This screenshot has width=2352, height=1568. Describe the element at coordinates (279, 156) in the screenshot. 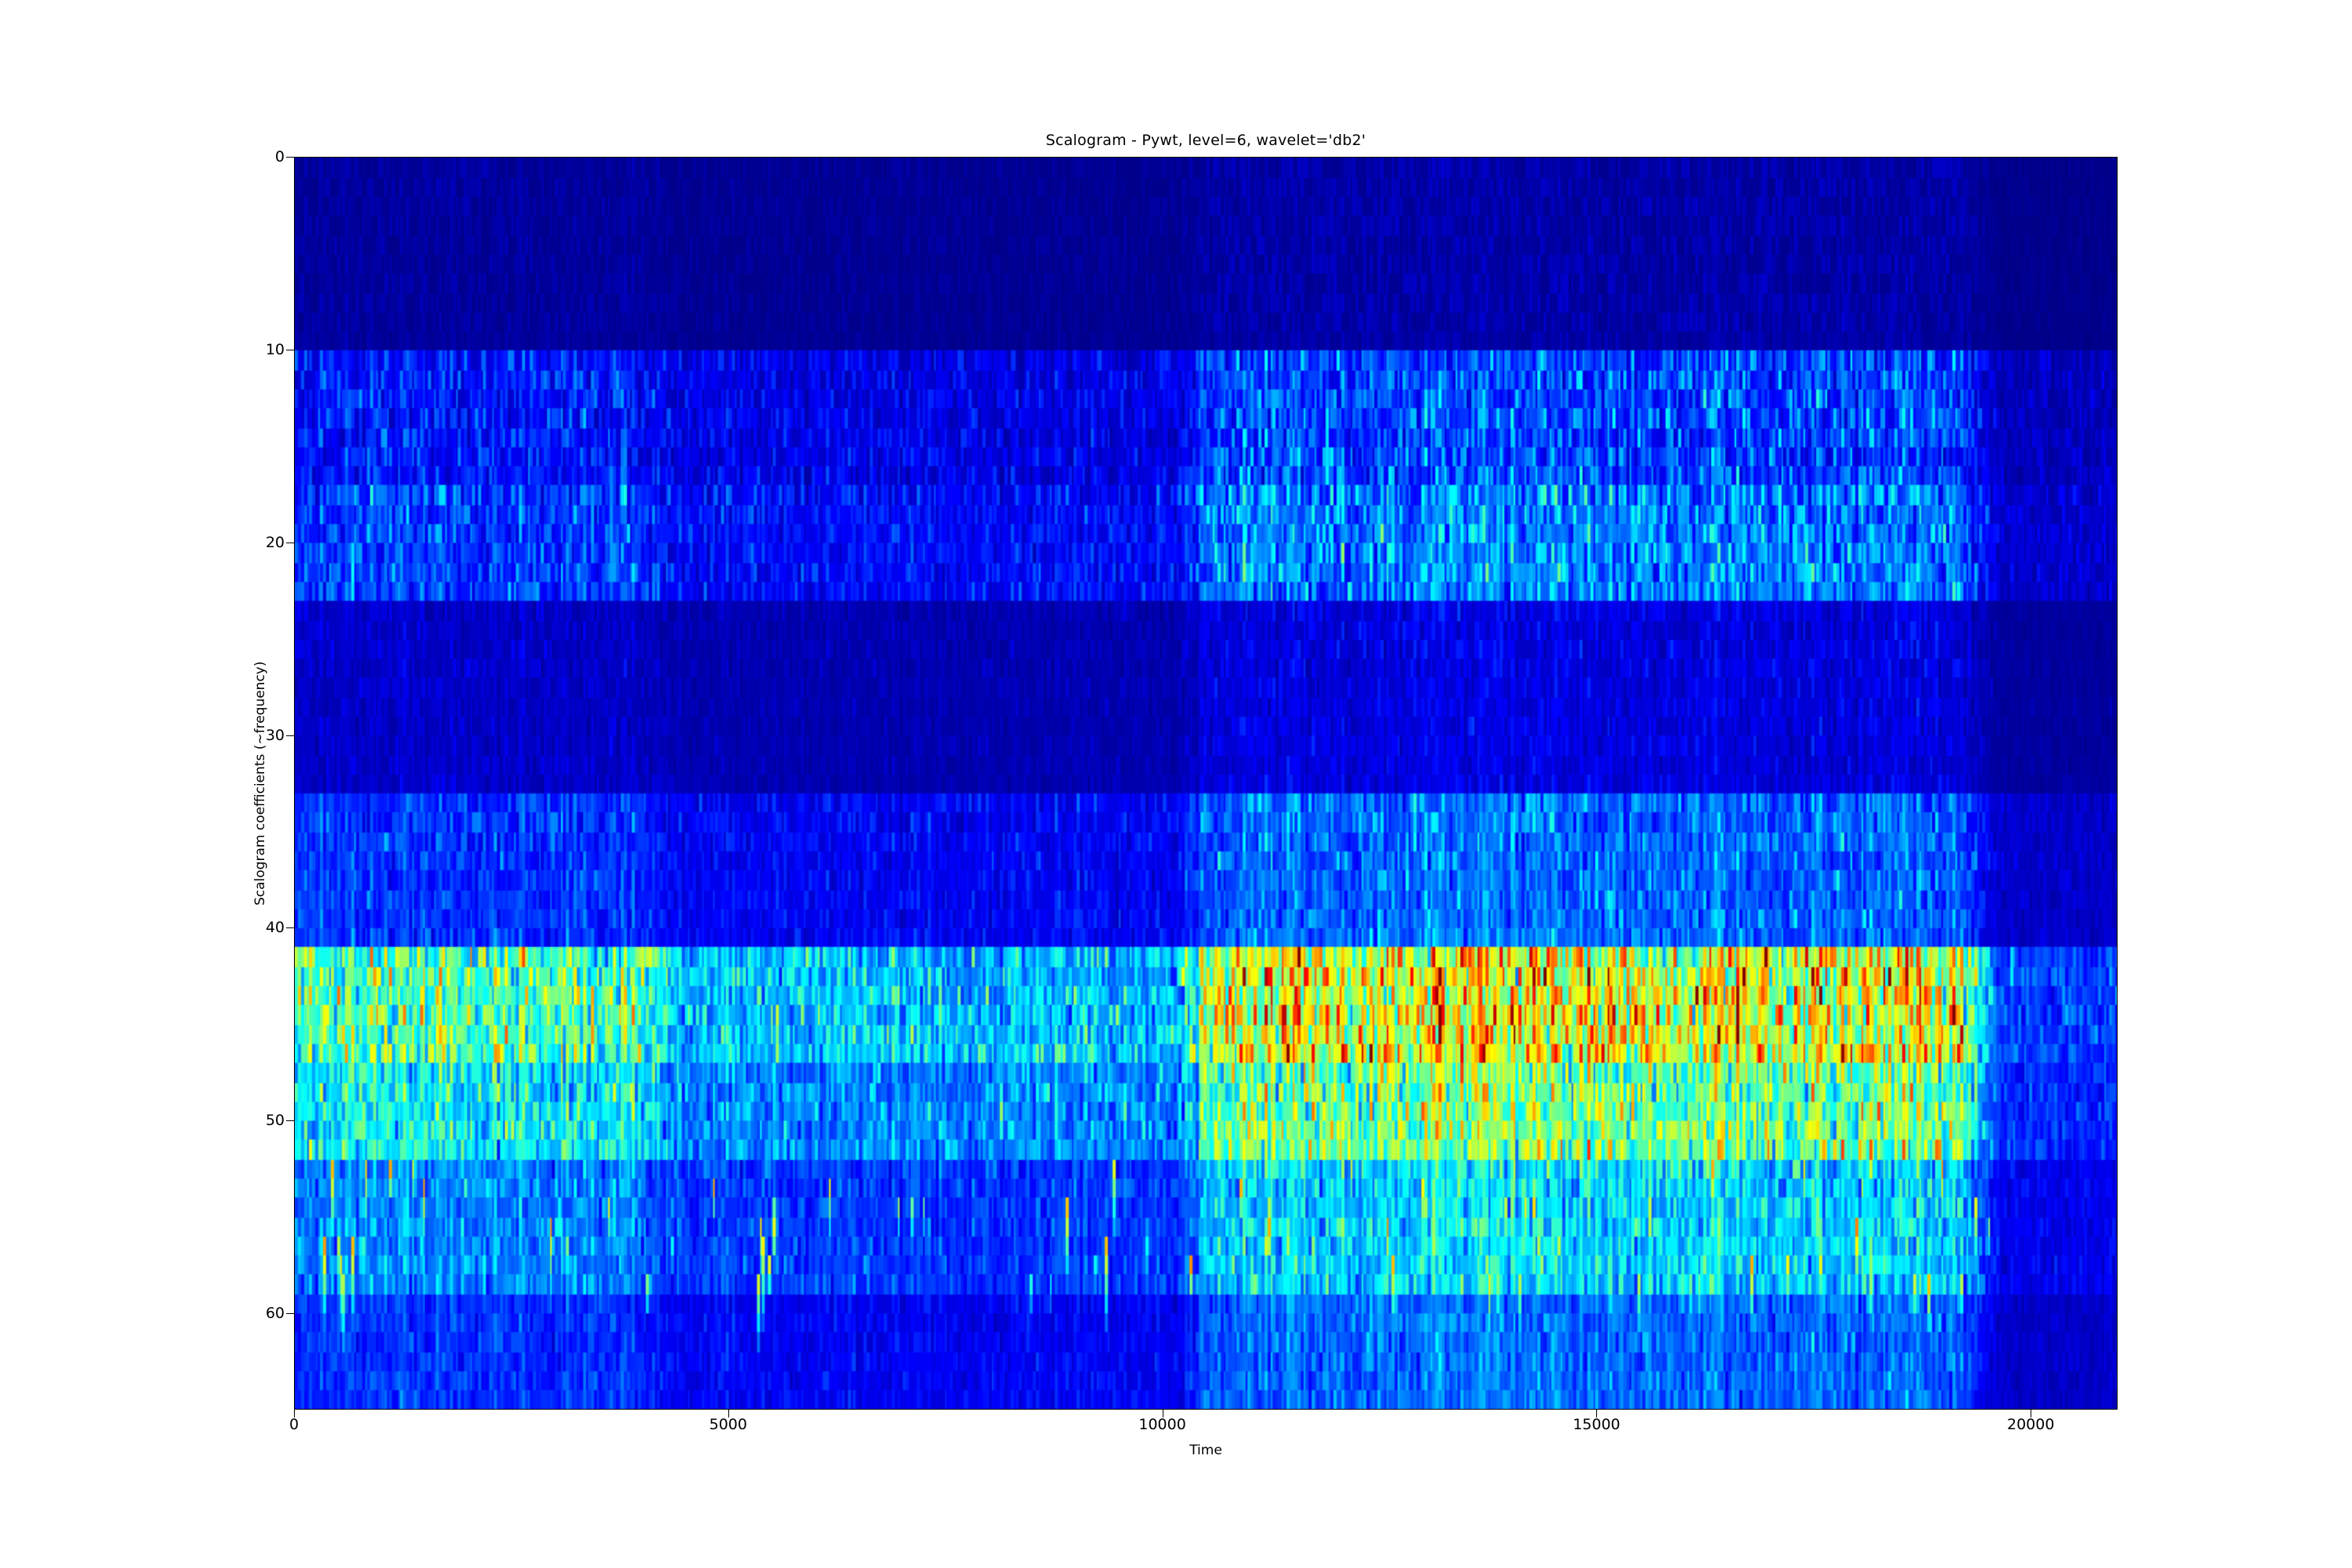

I see `y-tick-label: 0` at that location.